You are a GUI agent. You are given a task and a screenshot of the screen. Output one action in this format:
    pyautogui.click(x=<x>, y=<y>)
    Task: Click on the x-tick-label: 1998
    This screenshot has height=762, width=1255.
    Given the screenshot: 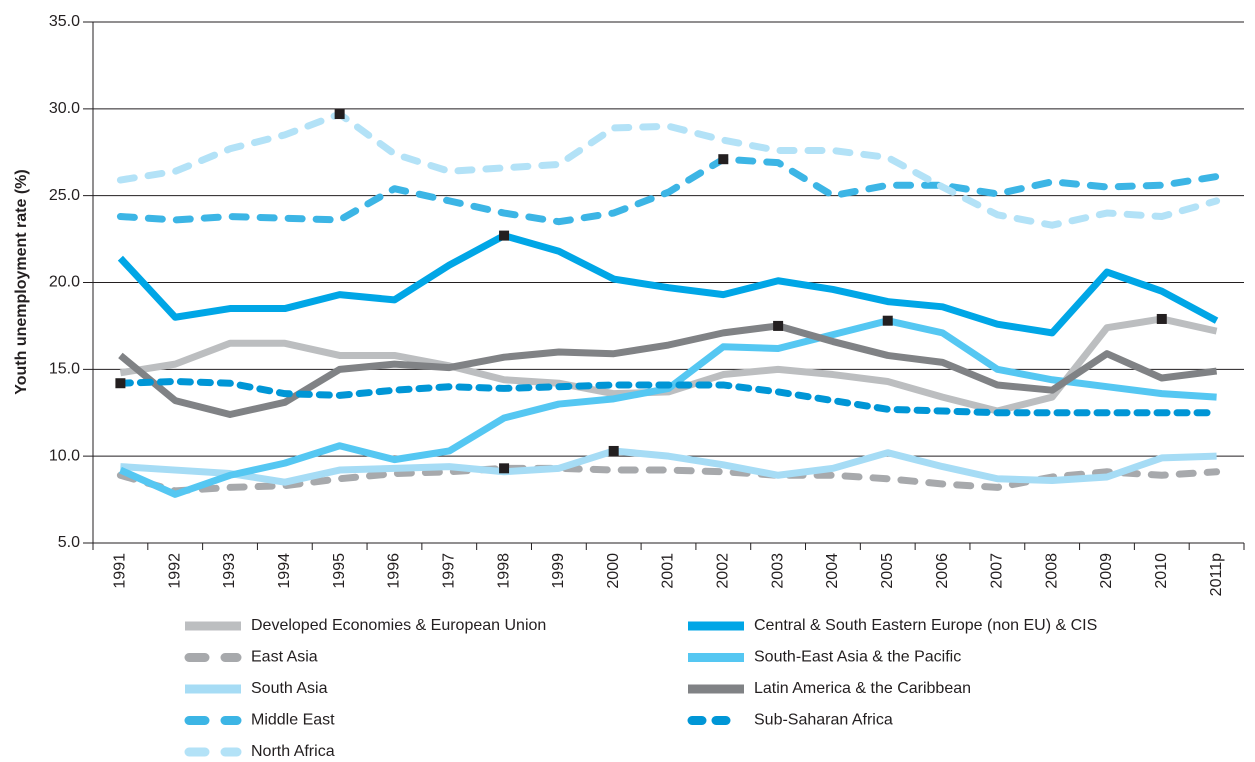 What is the action you would take?
    pyautogui.click(x=503, y=571)
    